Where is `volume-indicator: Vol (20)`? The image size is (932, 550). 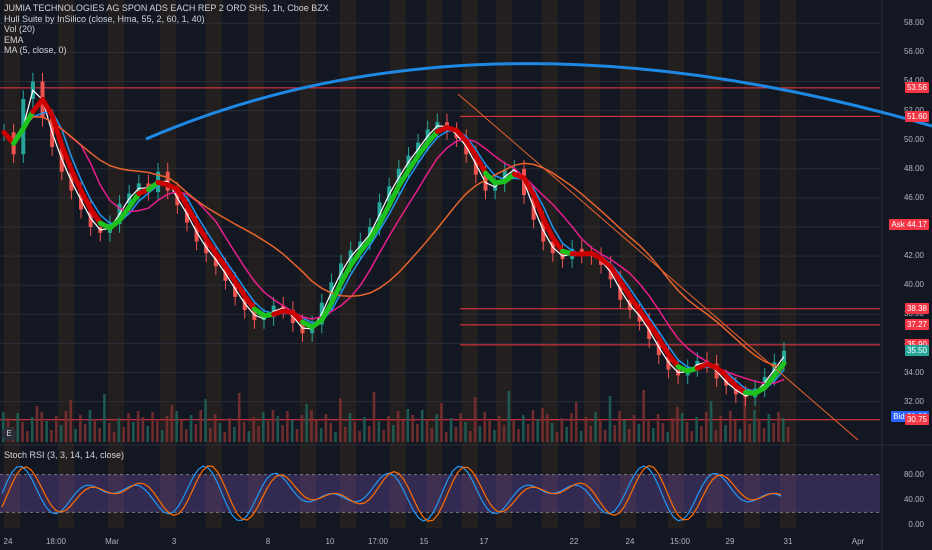 volume-indicator: Vol (20) is located at coordinates (20, 29).